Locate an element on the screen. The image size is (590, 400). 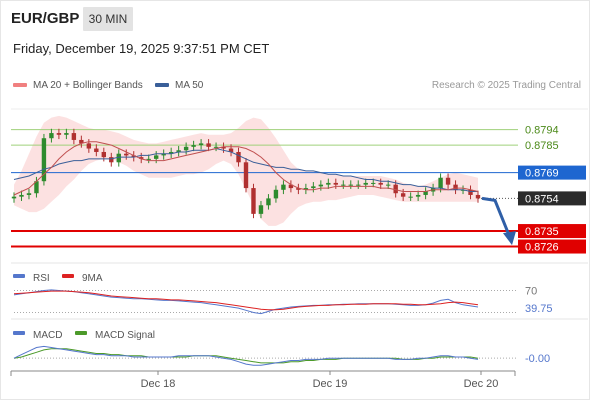
macd-line is located at coordinates (246, 355).